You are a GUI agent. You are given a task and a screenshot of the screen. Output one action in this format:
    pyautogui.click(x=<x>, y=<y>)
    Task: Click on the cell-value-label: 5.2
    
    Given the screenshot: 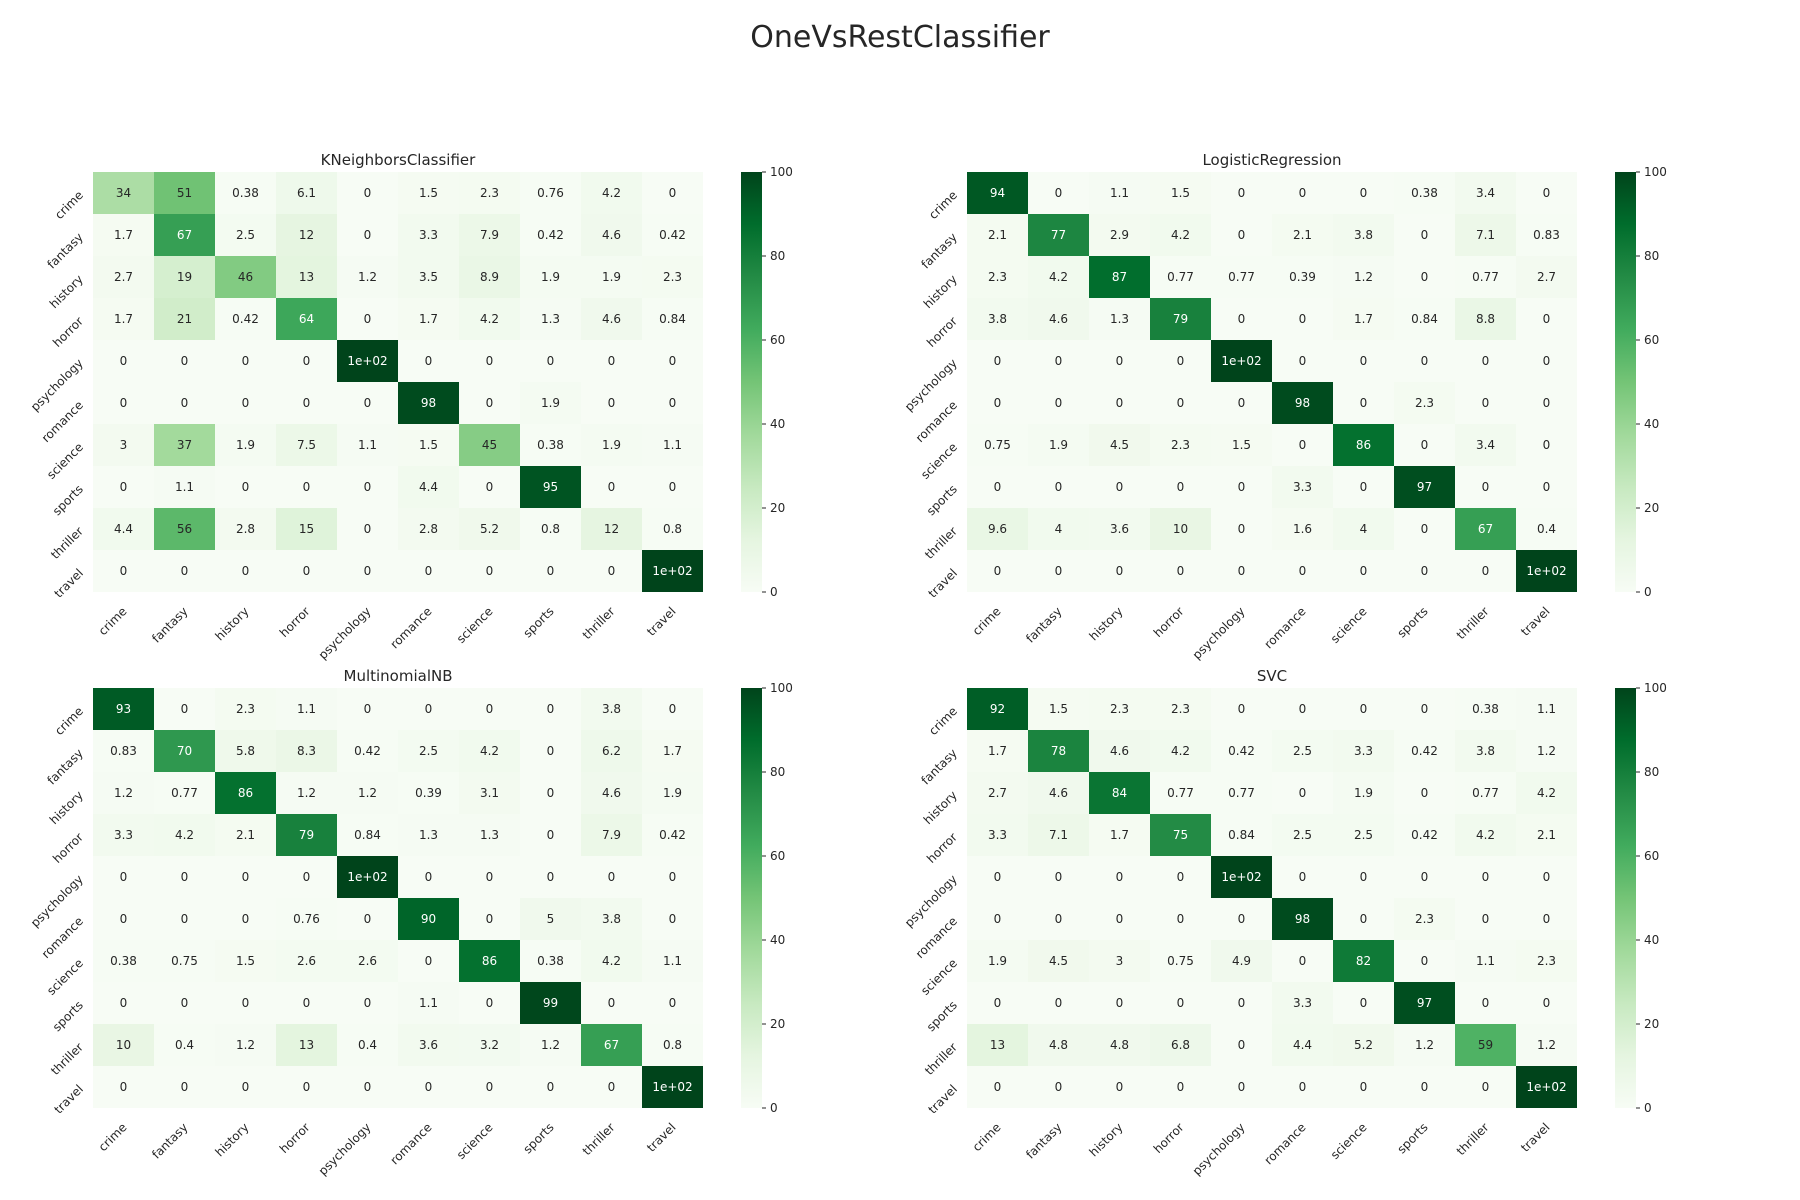 What is the action you would take?
    pyautogui.click(x=489, y=529)
    